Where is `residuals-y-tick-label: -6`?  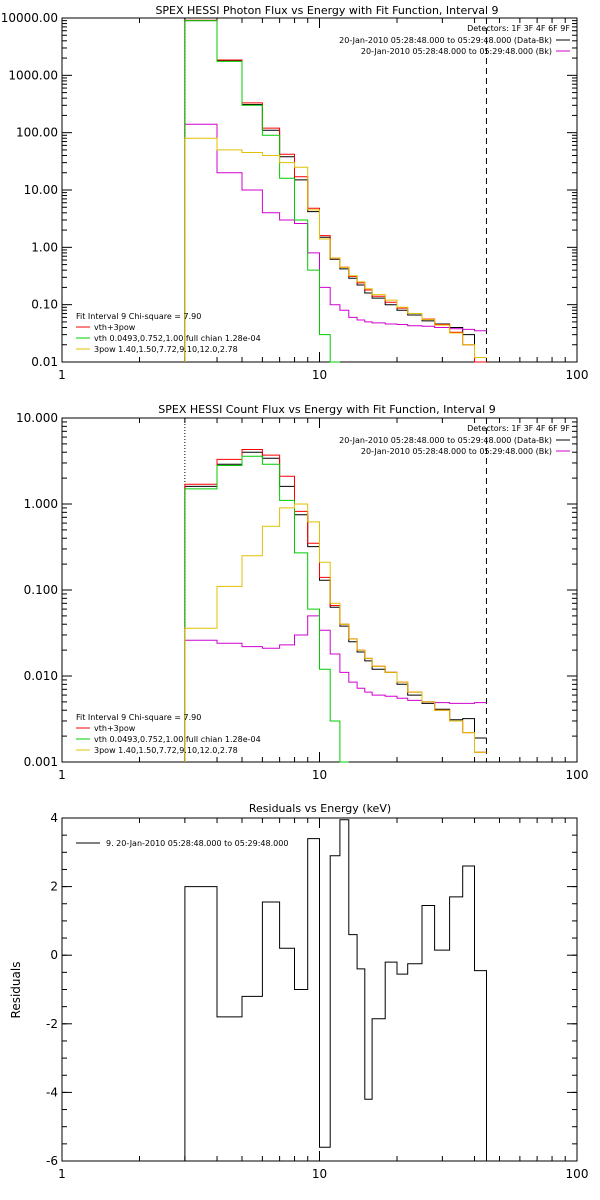
residuals-y-tick-label: -6 is located at coordinates (52, 1161).